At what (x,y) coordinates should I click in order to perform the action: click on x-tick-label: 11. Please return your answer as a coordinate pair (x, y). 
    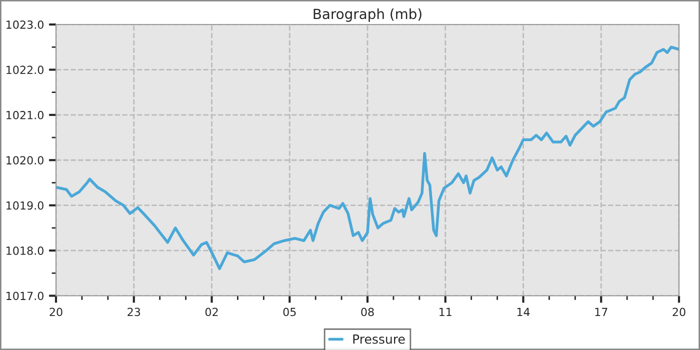
    Looking at the image, I should click on (446, 312).